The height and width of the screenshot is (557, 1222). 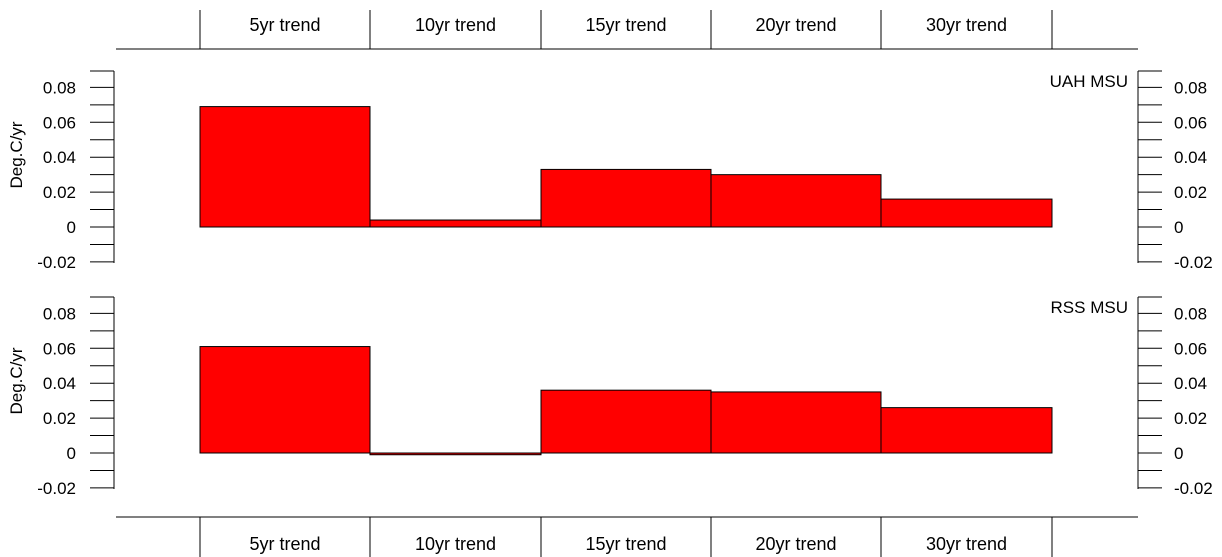 I want to click on uah-msu-panel-label: UAH MSU, so click(x=1089, y=81).